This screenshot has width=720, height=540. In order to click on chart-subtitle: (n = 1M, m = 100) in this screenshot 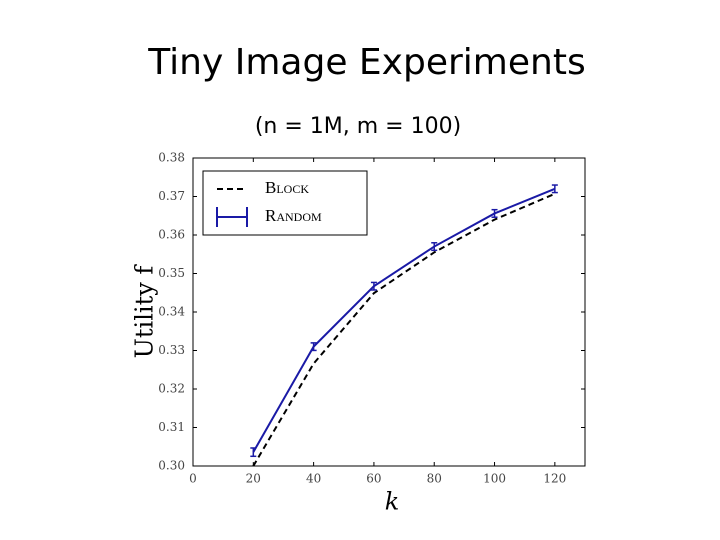, I will do `click(358, 126)`.